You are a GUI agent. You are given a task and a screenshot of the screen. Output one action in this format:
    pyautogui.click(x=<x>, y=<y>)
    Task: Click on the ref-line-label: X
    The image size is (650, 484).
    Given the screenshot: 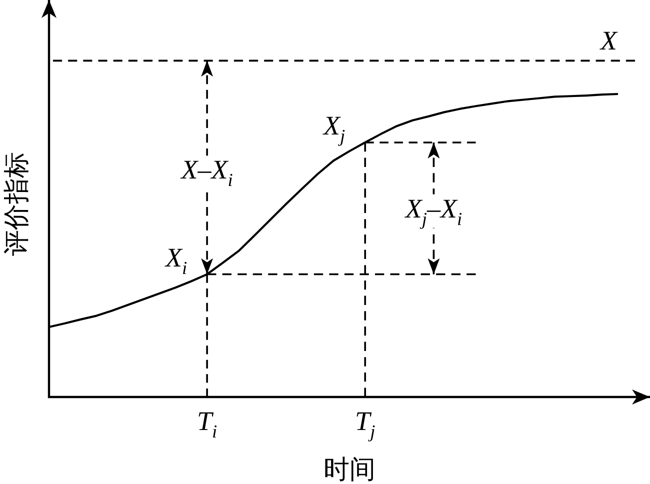 What is the action you would take?
    pyautogui.click(x=608, y=41)
    